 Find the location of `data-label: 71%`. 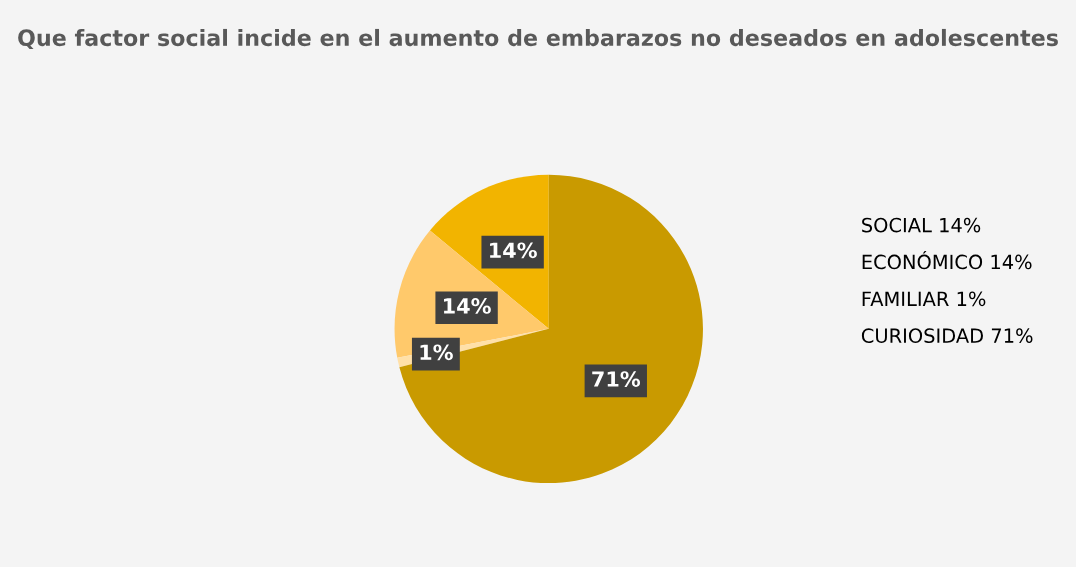

data-label: 71% is located at coordinates (616, 379).